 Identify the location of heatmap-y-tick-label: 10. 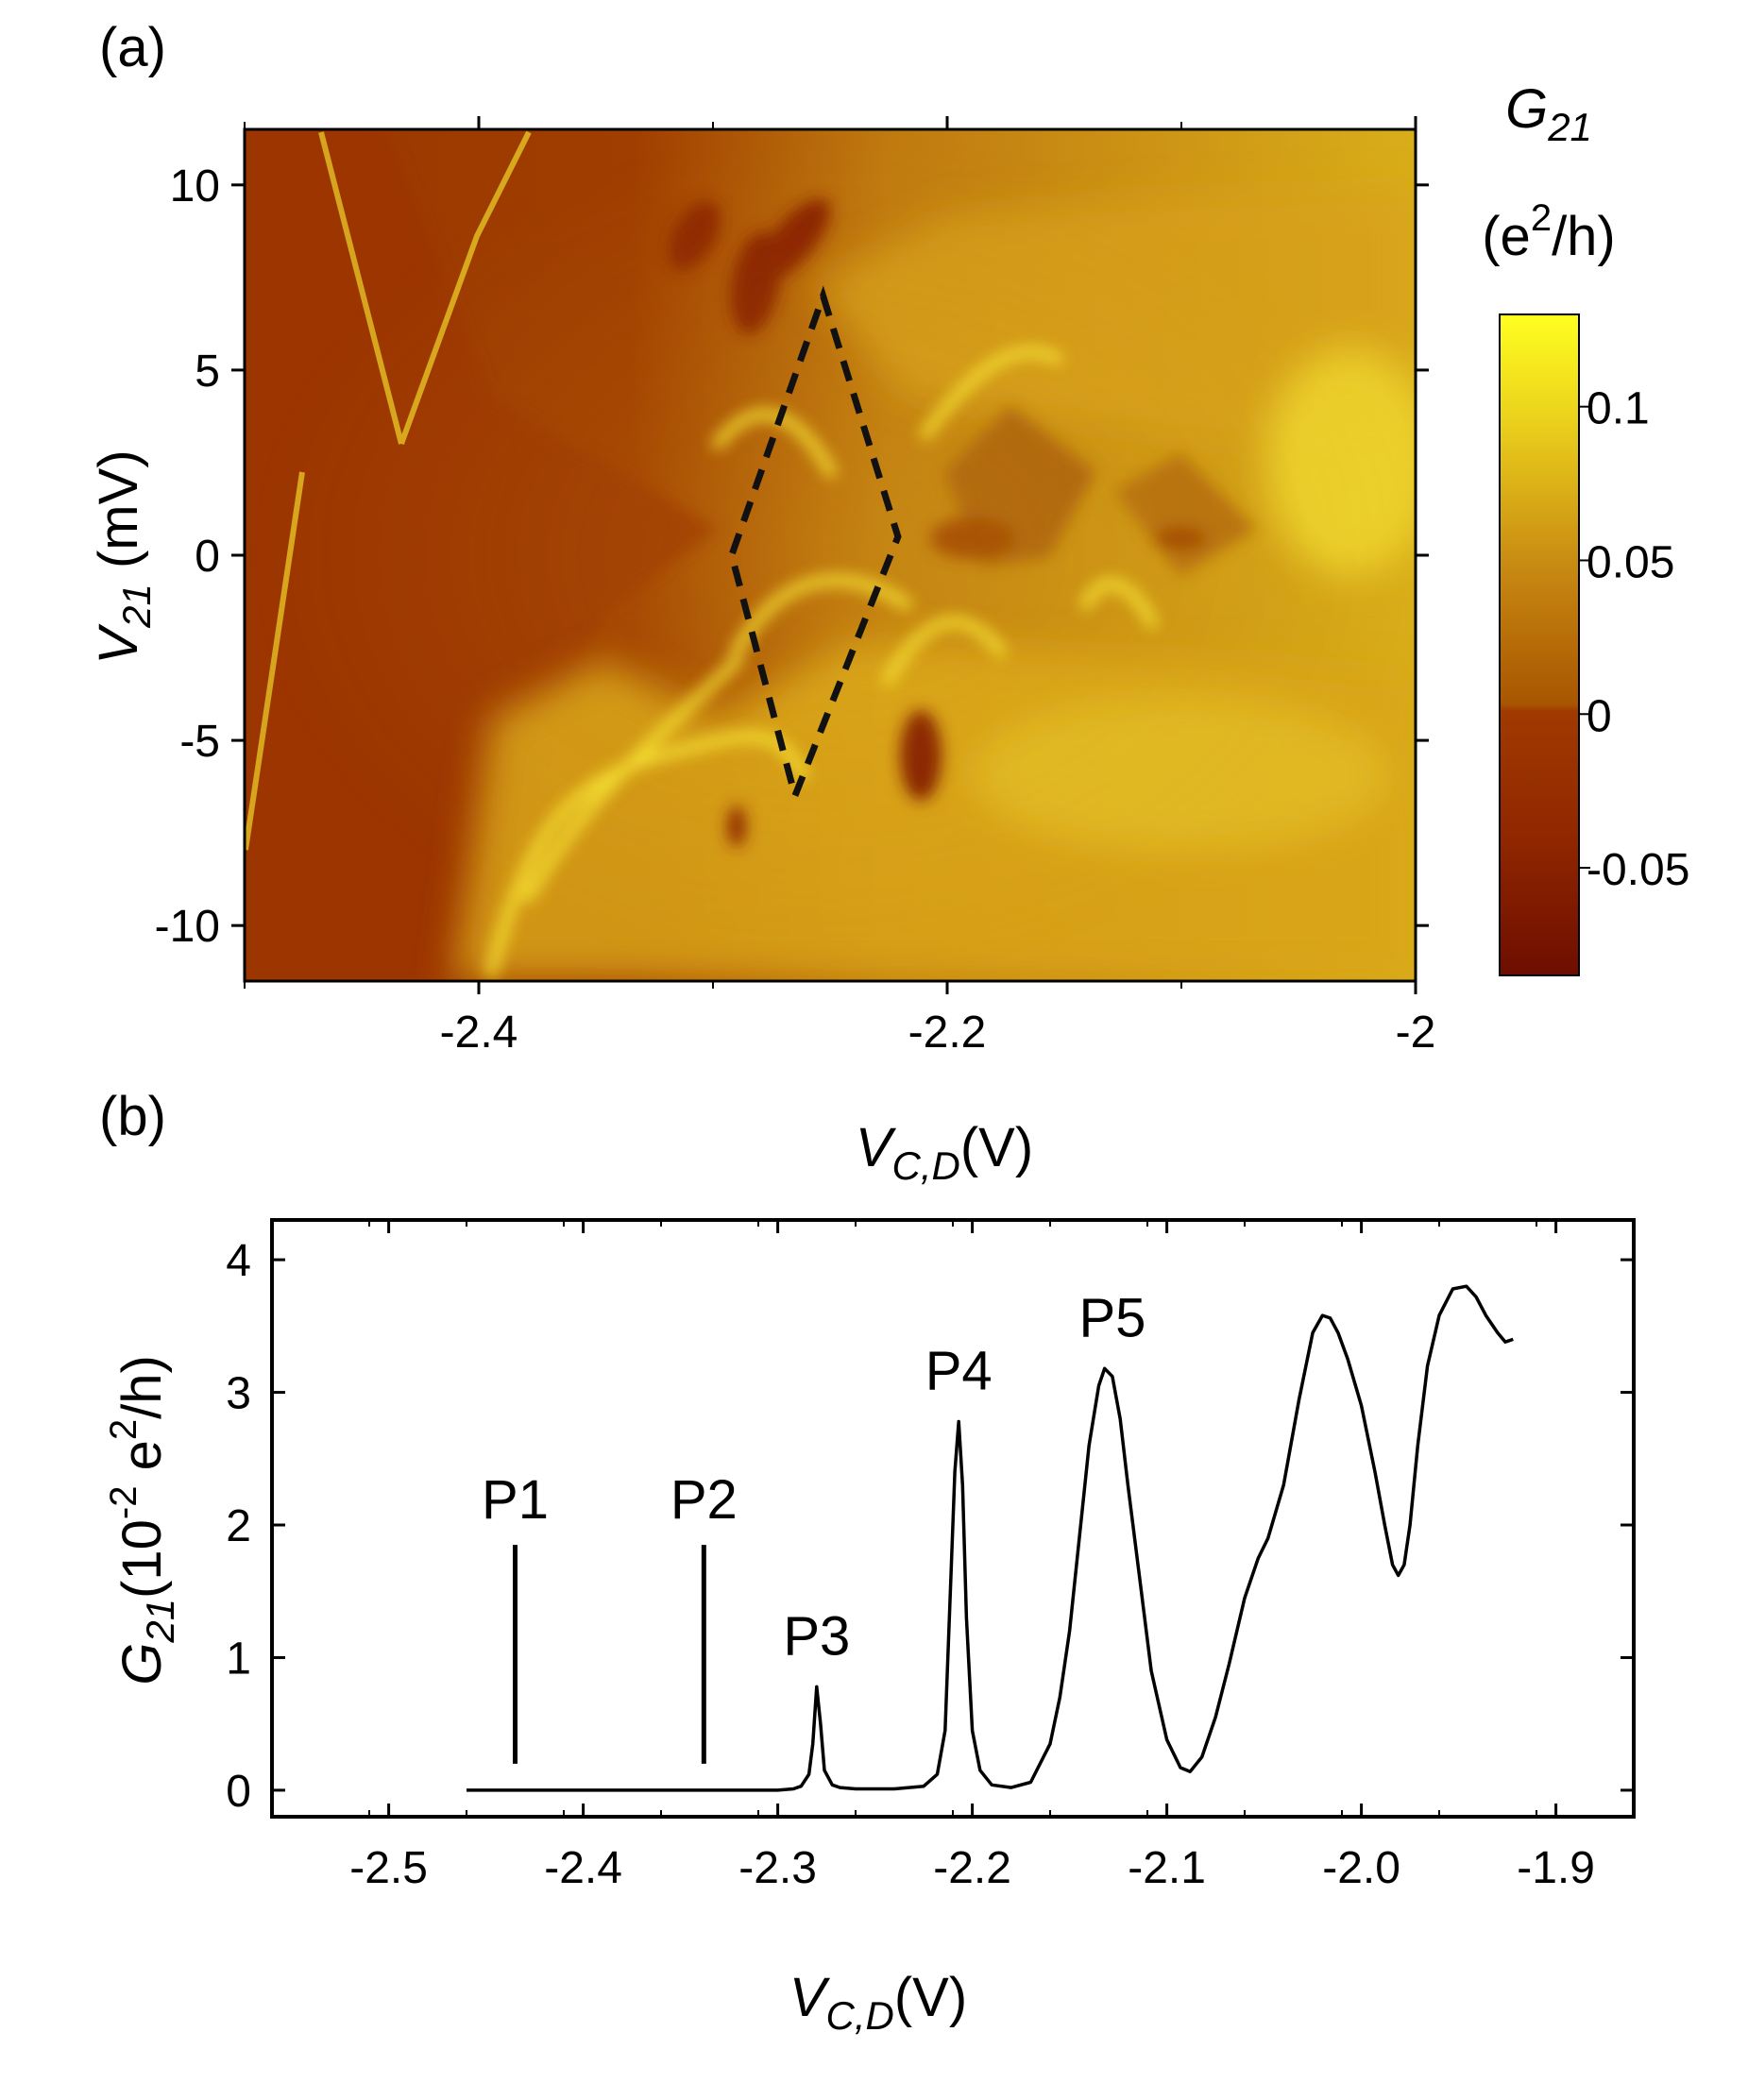
(195, 186).